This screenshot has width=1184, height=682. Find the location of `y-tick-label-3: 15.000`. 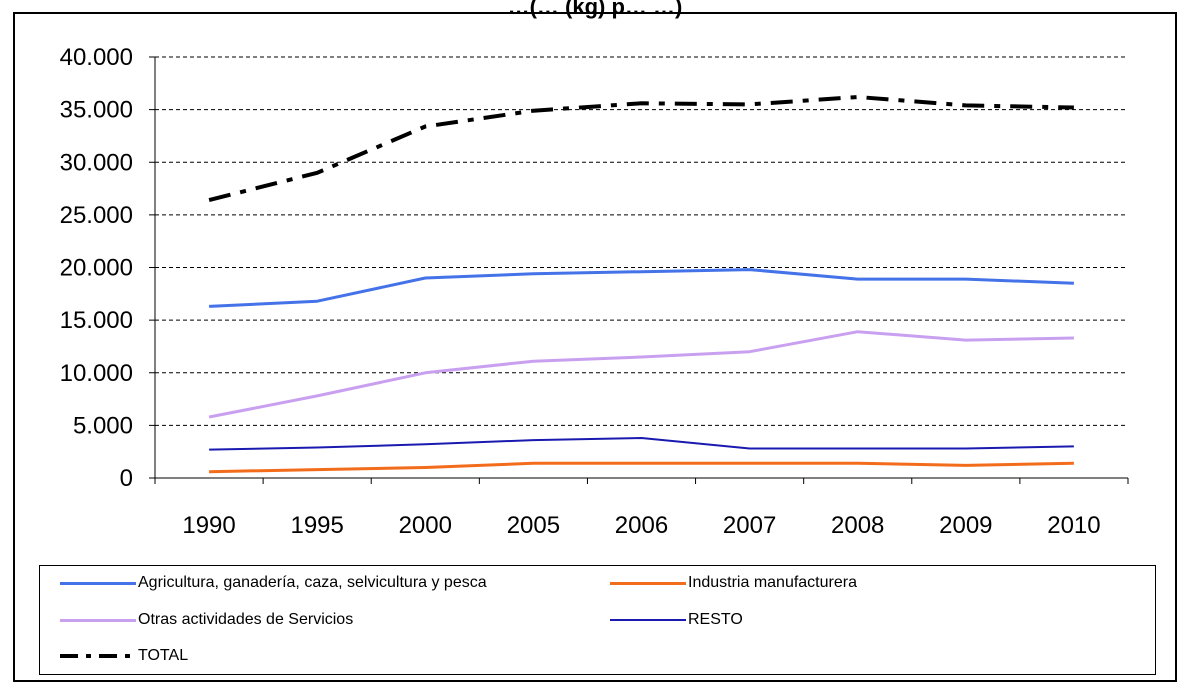

y-tick-label-3: 15.000 is located at coordinates (96, 320).